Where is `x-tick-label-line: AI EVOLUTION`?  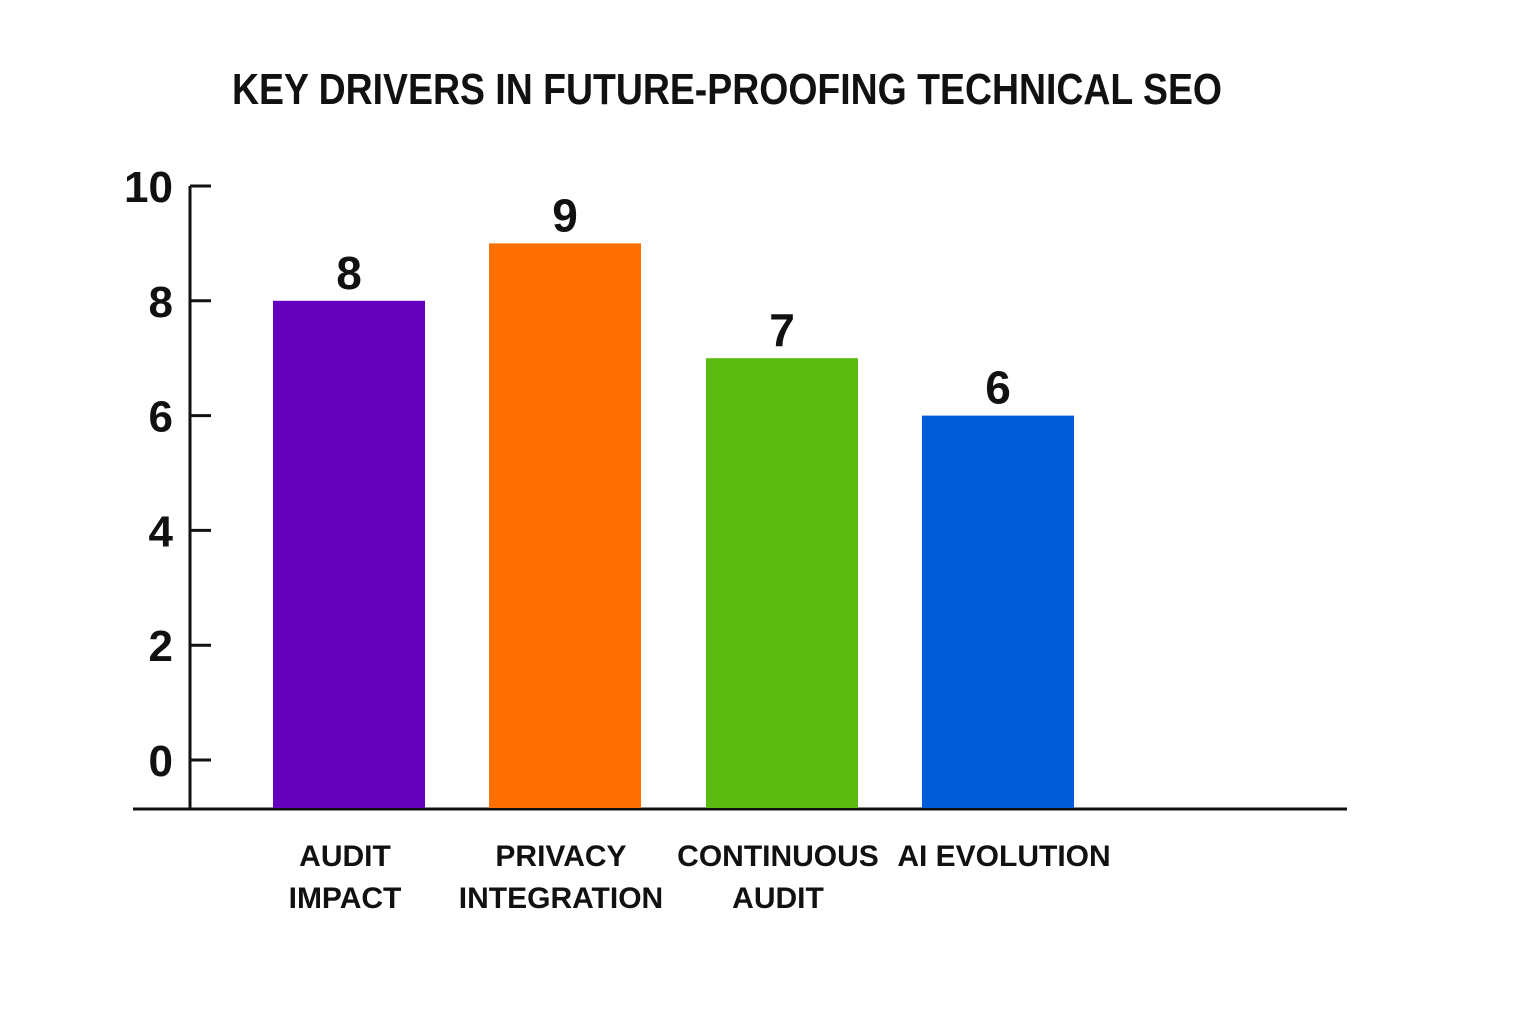
x-tick-label-line: AI EVOLUTION is located at coordinates (1003, 856).